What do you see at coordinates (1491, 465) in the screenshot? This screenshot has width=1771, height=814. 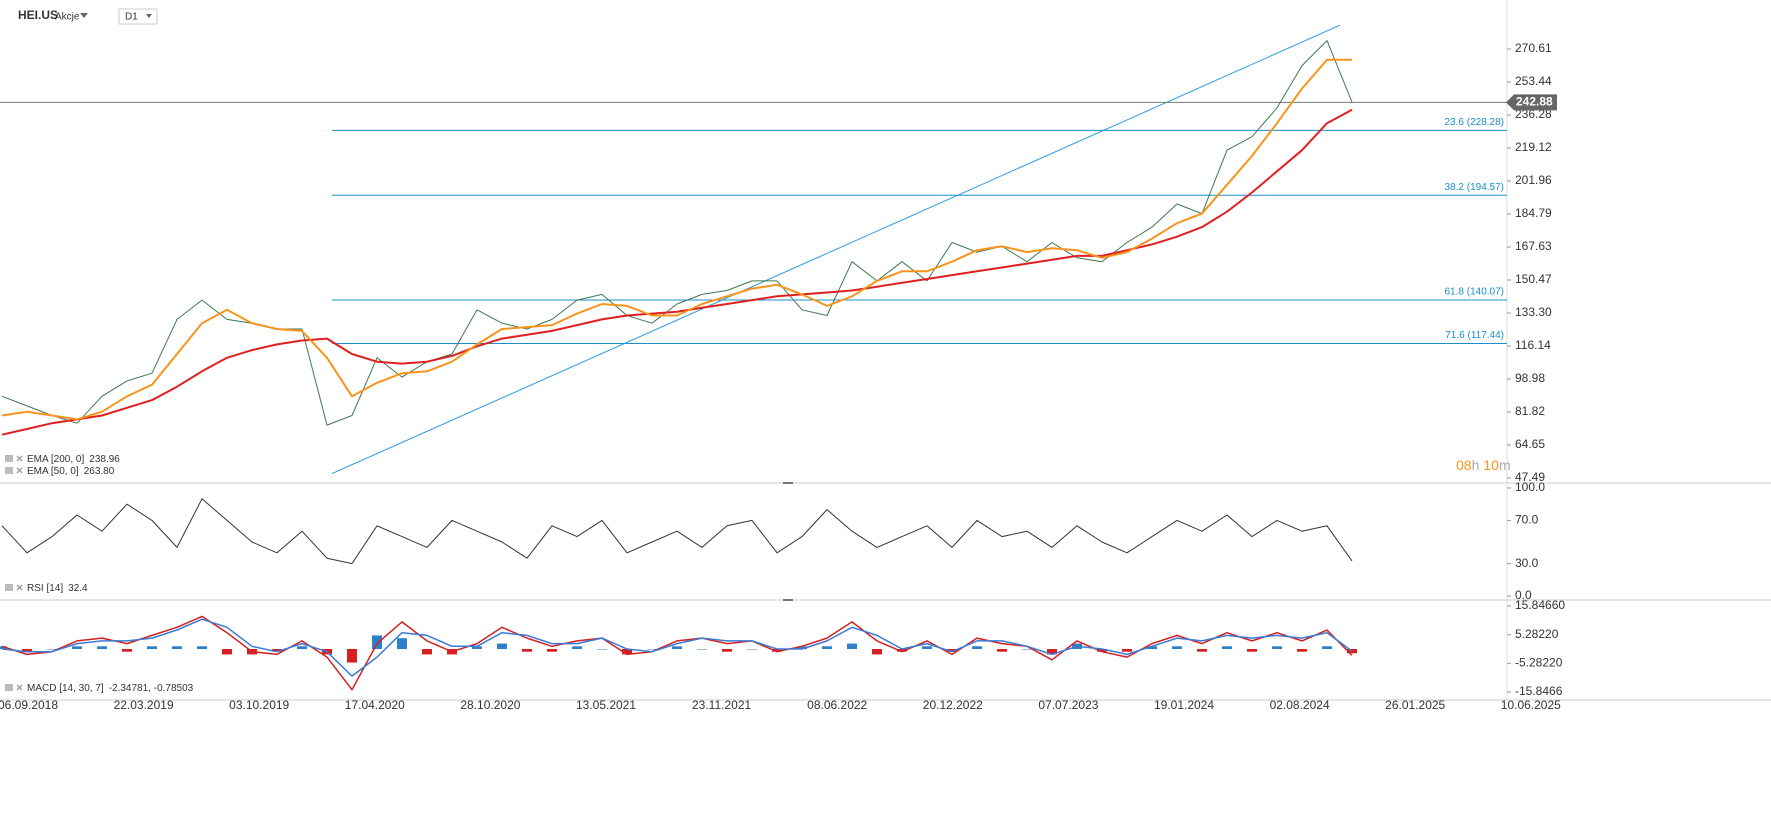 I see `countdown-minutes: 10` at bounding box center [1491, 465].